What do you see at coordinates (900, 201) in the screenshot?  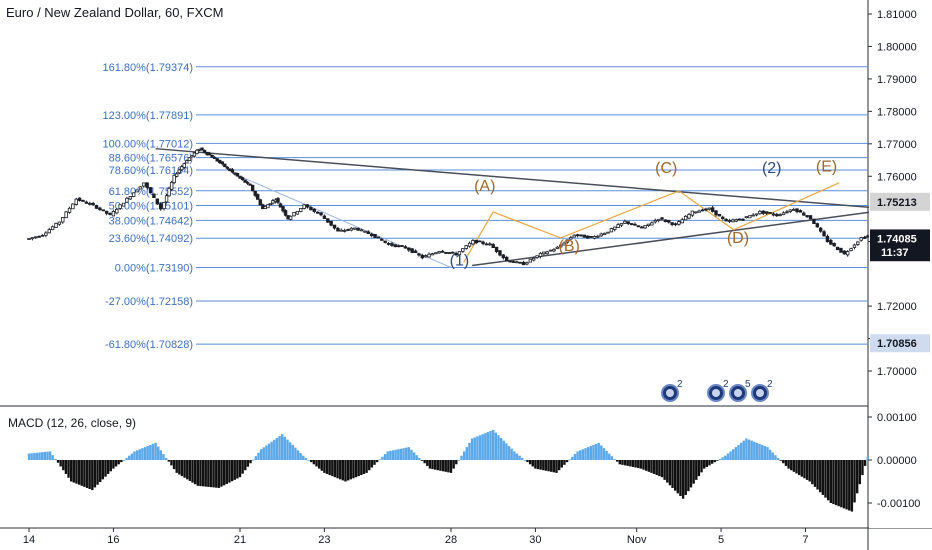 I see `price-tag: 1.75213` at bounding box center [900, 201].